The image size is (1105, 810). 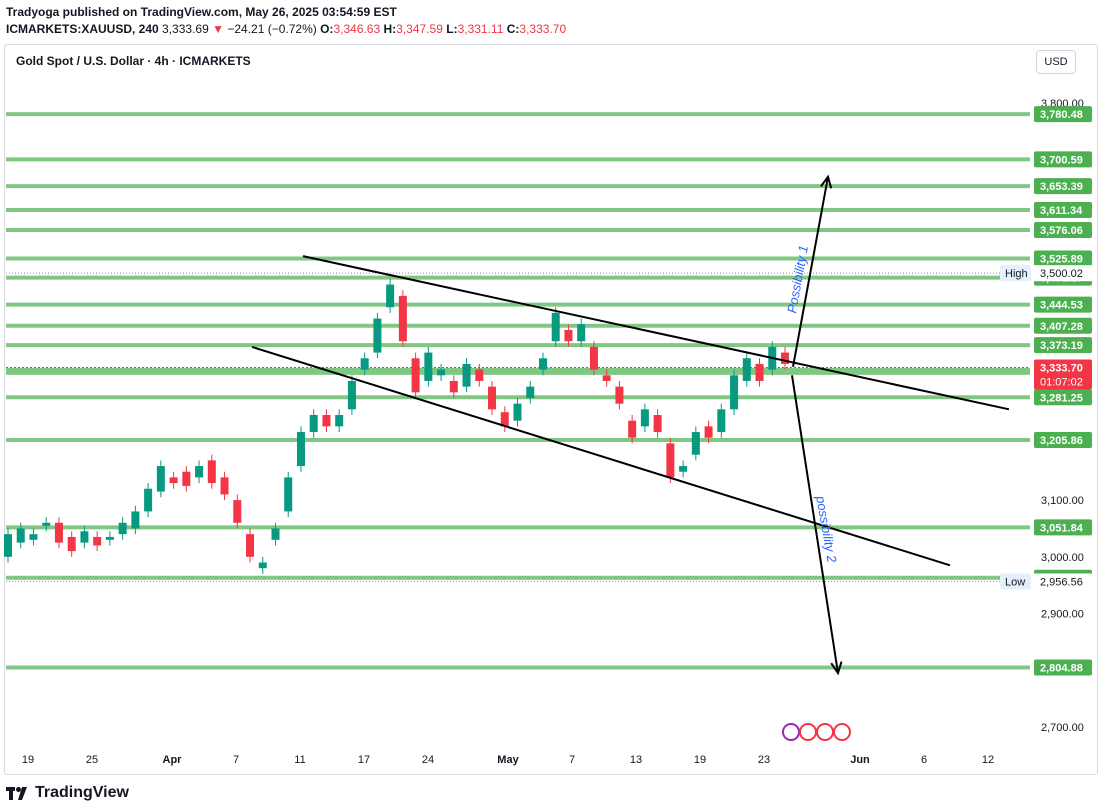 I want to click on economic-events-icons, so click(x=816, y=732).